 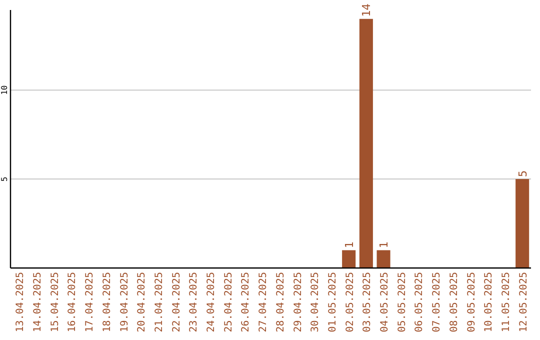 What do you see at coordinates (20, 302) in the screenshot?
I see `x-tick-label: 13.04.2025` at bounding box center [20, 302].